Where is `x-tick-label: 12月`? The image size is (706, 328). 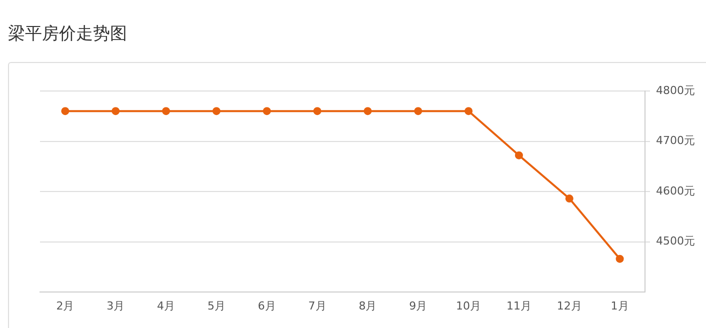 x-tick-label: 12月 is located at coordinates (569, 305).